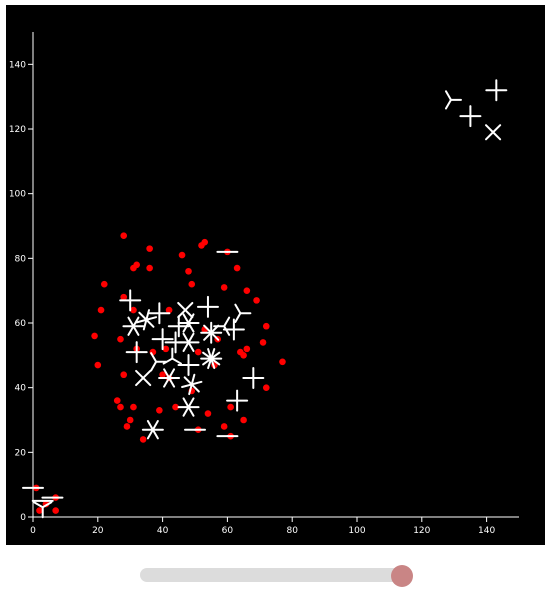 Image resolution: width=559 pixels, height=598 pixels. What do you see at coordinates (163, 531) in the screenshot?
I see `x-tick-label: 40` at bounding box center [163, 531].